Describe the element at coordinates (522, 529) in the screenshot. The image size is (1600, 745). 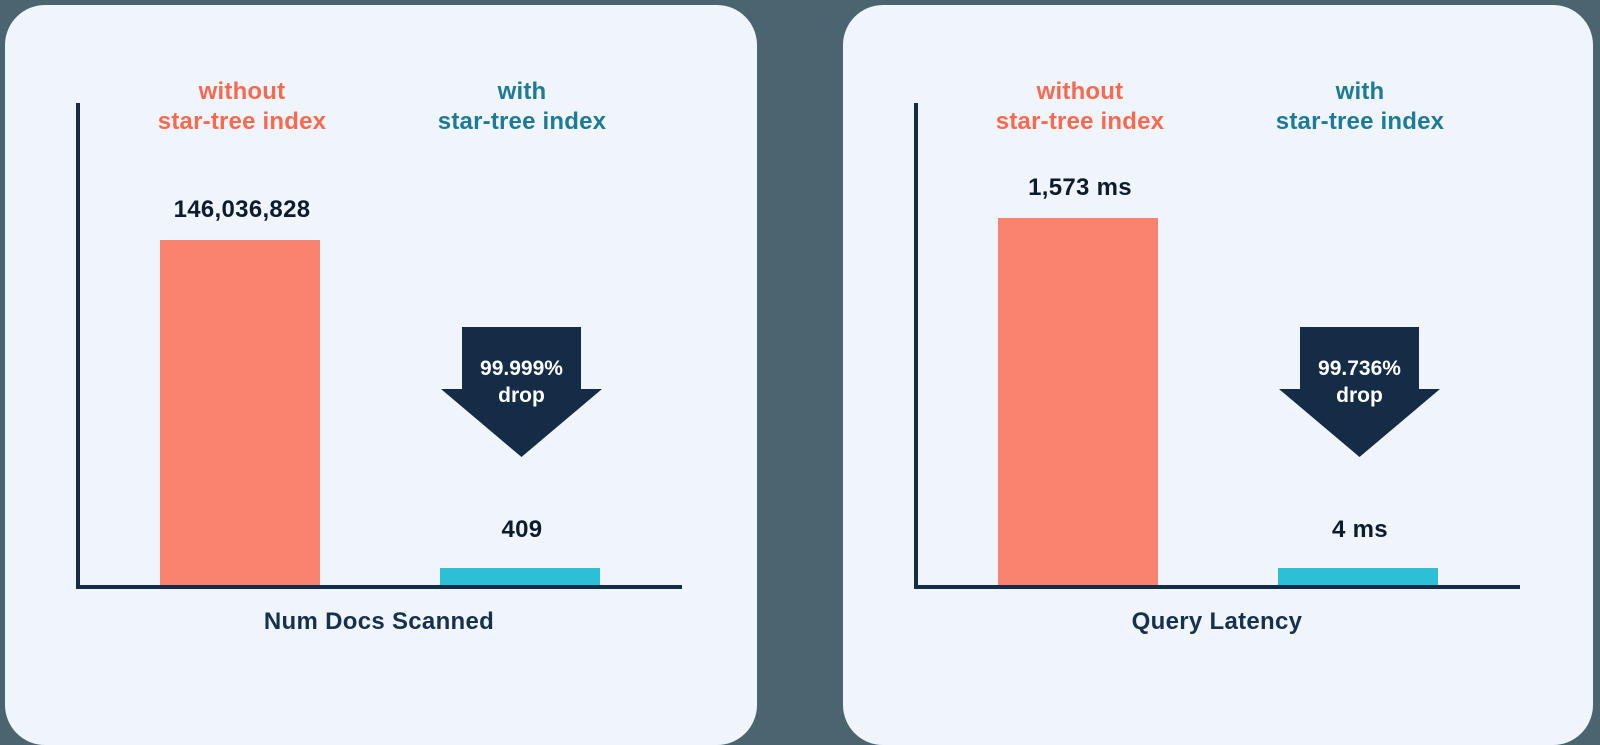
I see `bar-value-with: 409` at that location.